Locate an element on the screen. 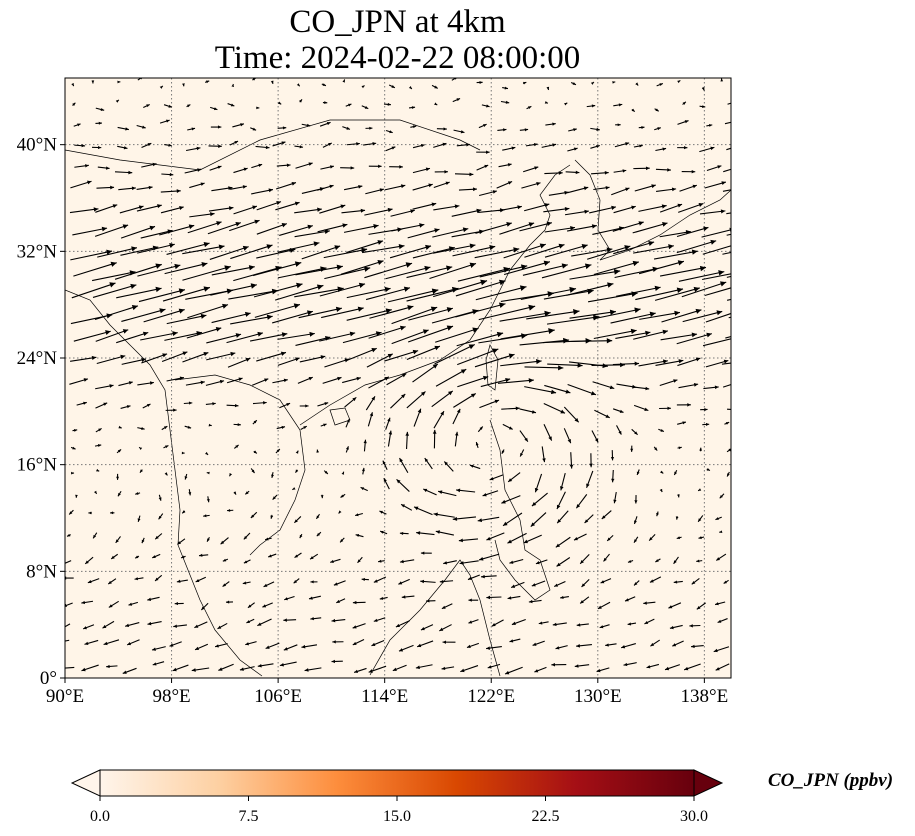  coastline-indochina-east is located at coordinates (240, 465).